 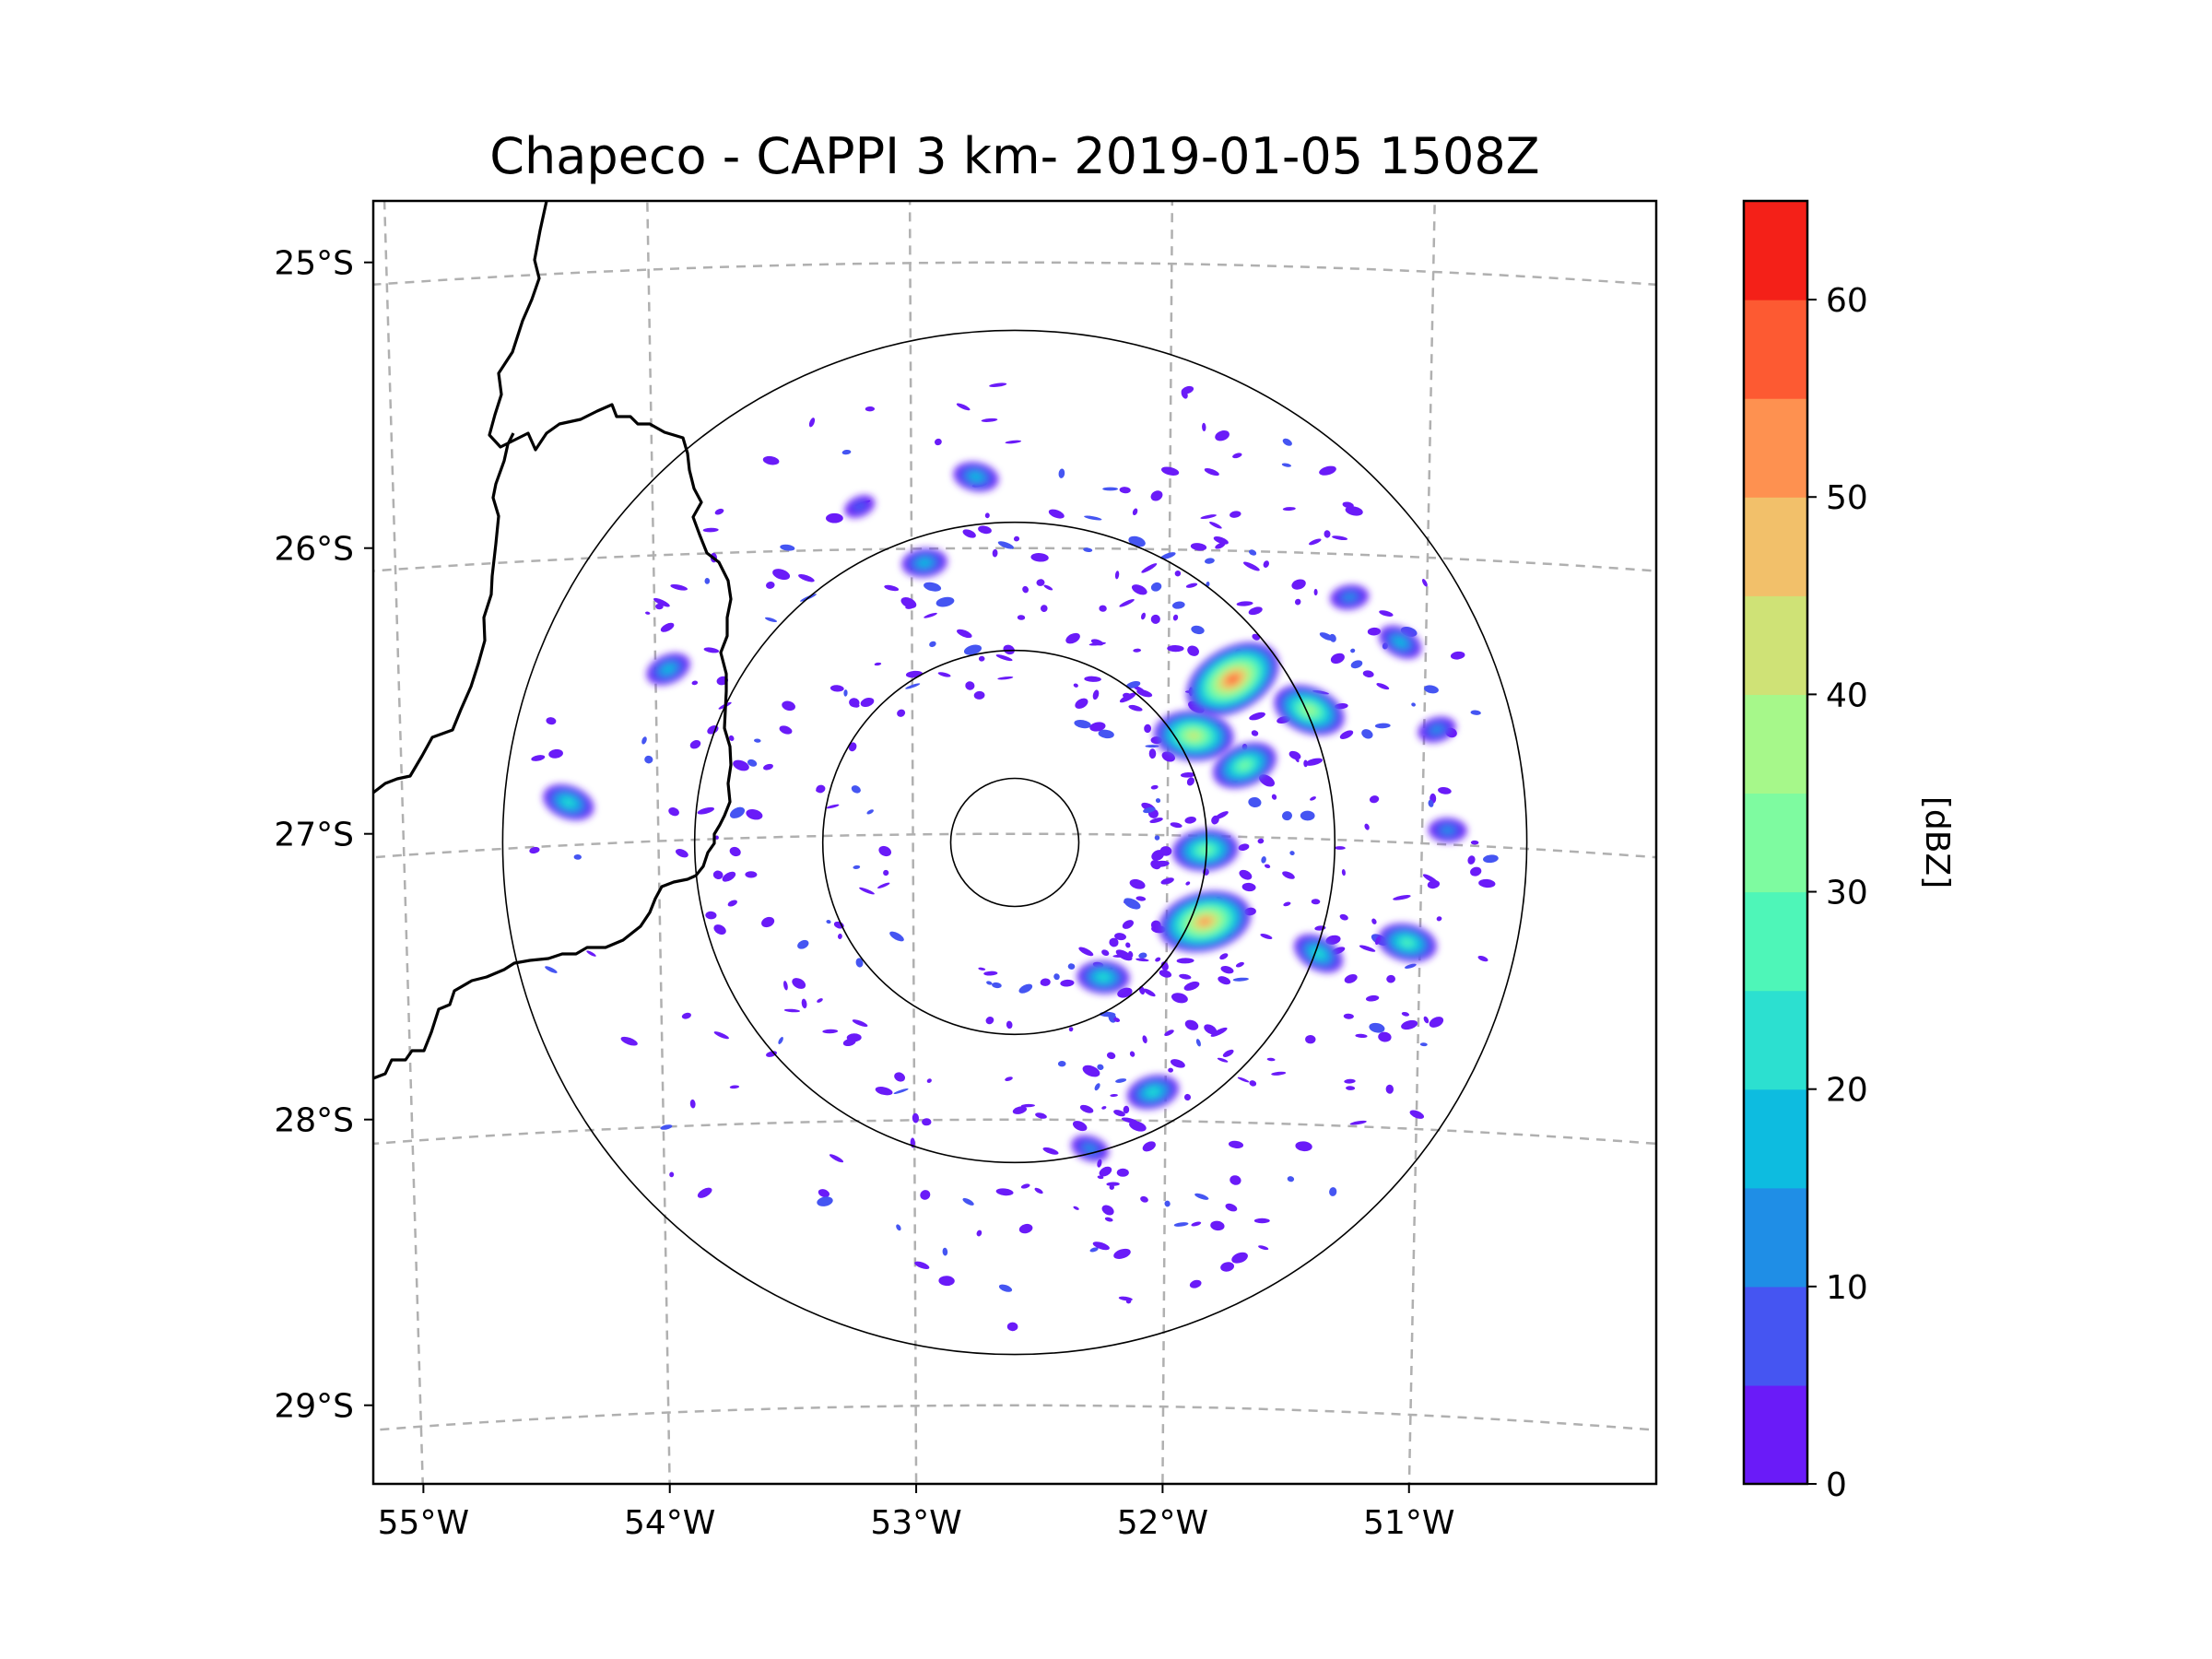 What do you see at coordinates (314, 1121) in the screenshot?
I see `y-tick-label-3: 28°S` at bounding box center [314, 1121].